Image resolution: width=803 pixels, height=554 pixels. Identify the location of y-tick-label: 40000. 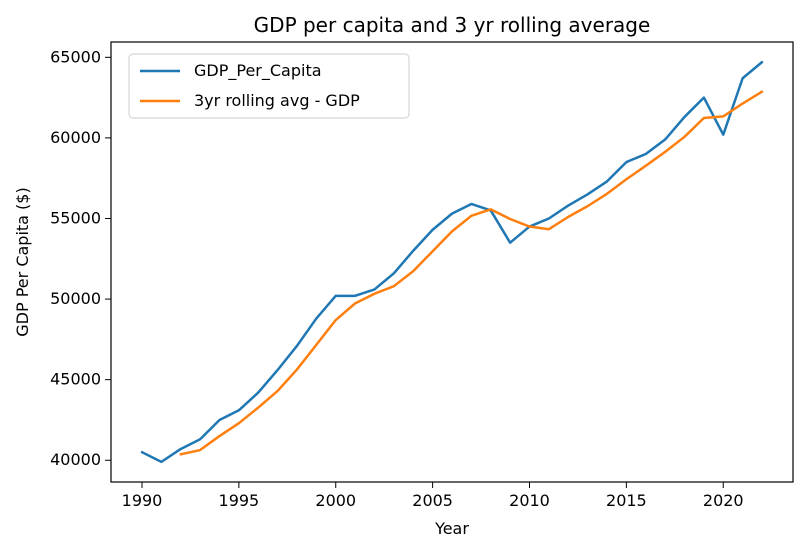
(75, 459).